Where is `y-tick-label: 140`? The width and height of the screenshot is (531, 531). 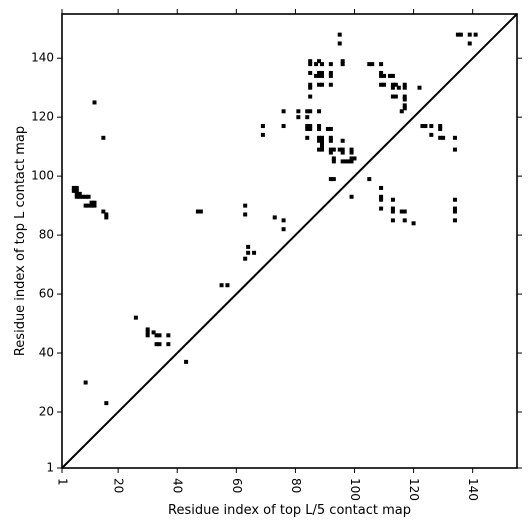 y-tick-label: 140 is located at coordinates (42, 58).